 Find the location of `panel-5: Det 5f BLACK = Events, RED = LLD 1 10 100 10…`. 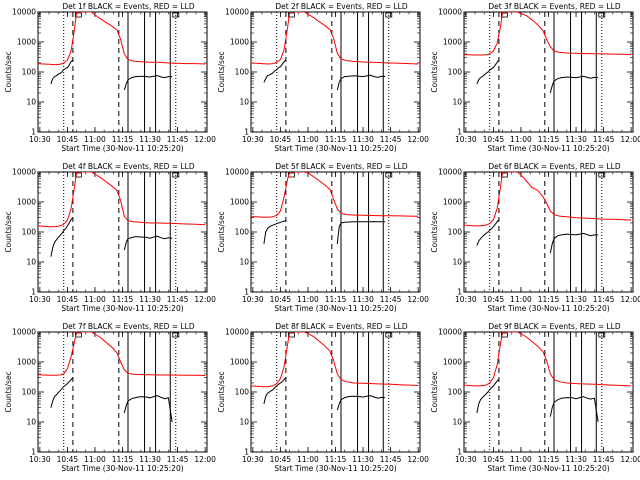

panel-5: Det 5f BLACK = Events, RED = LLD 1 10 100 10… is located at coordinates (323, 237).